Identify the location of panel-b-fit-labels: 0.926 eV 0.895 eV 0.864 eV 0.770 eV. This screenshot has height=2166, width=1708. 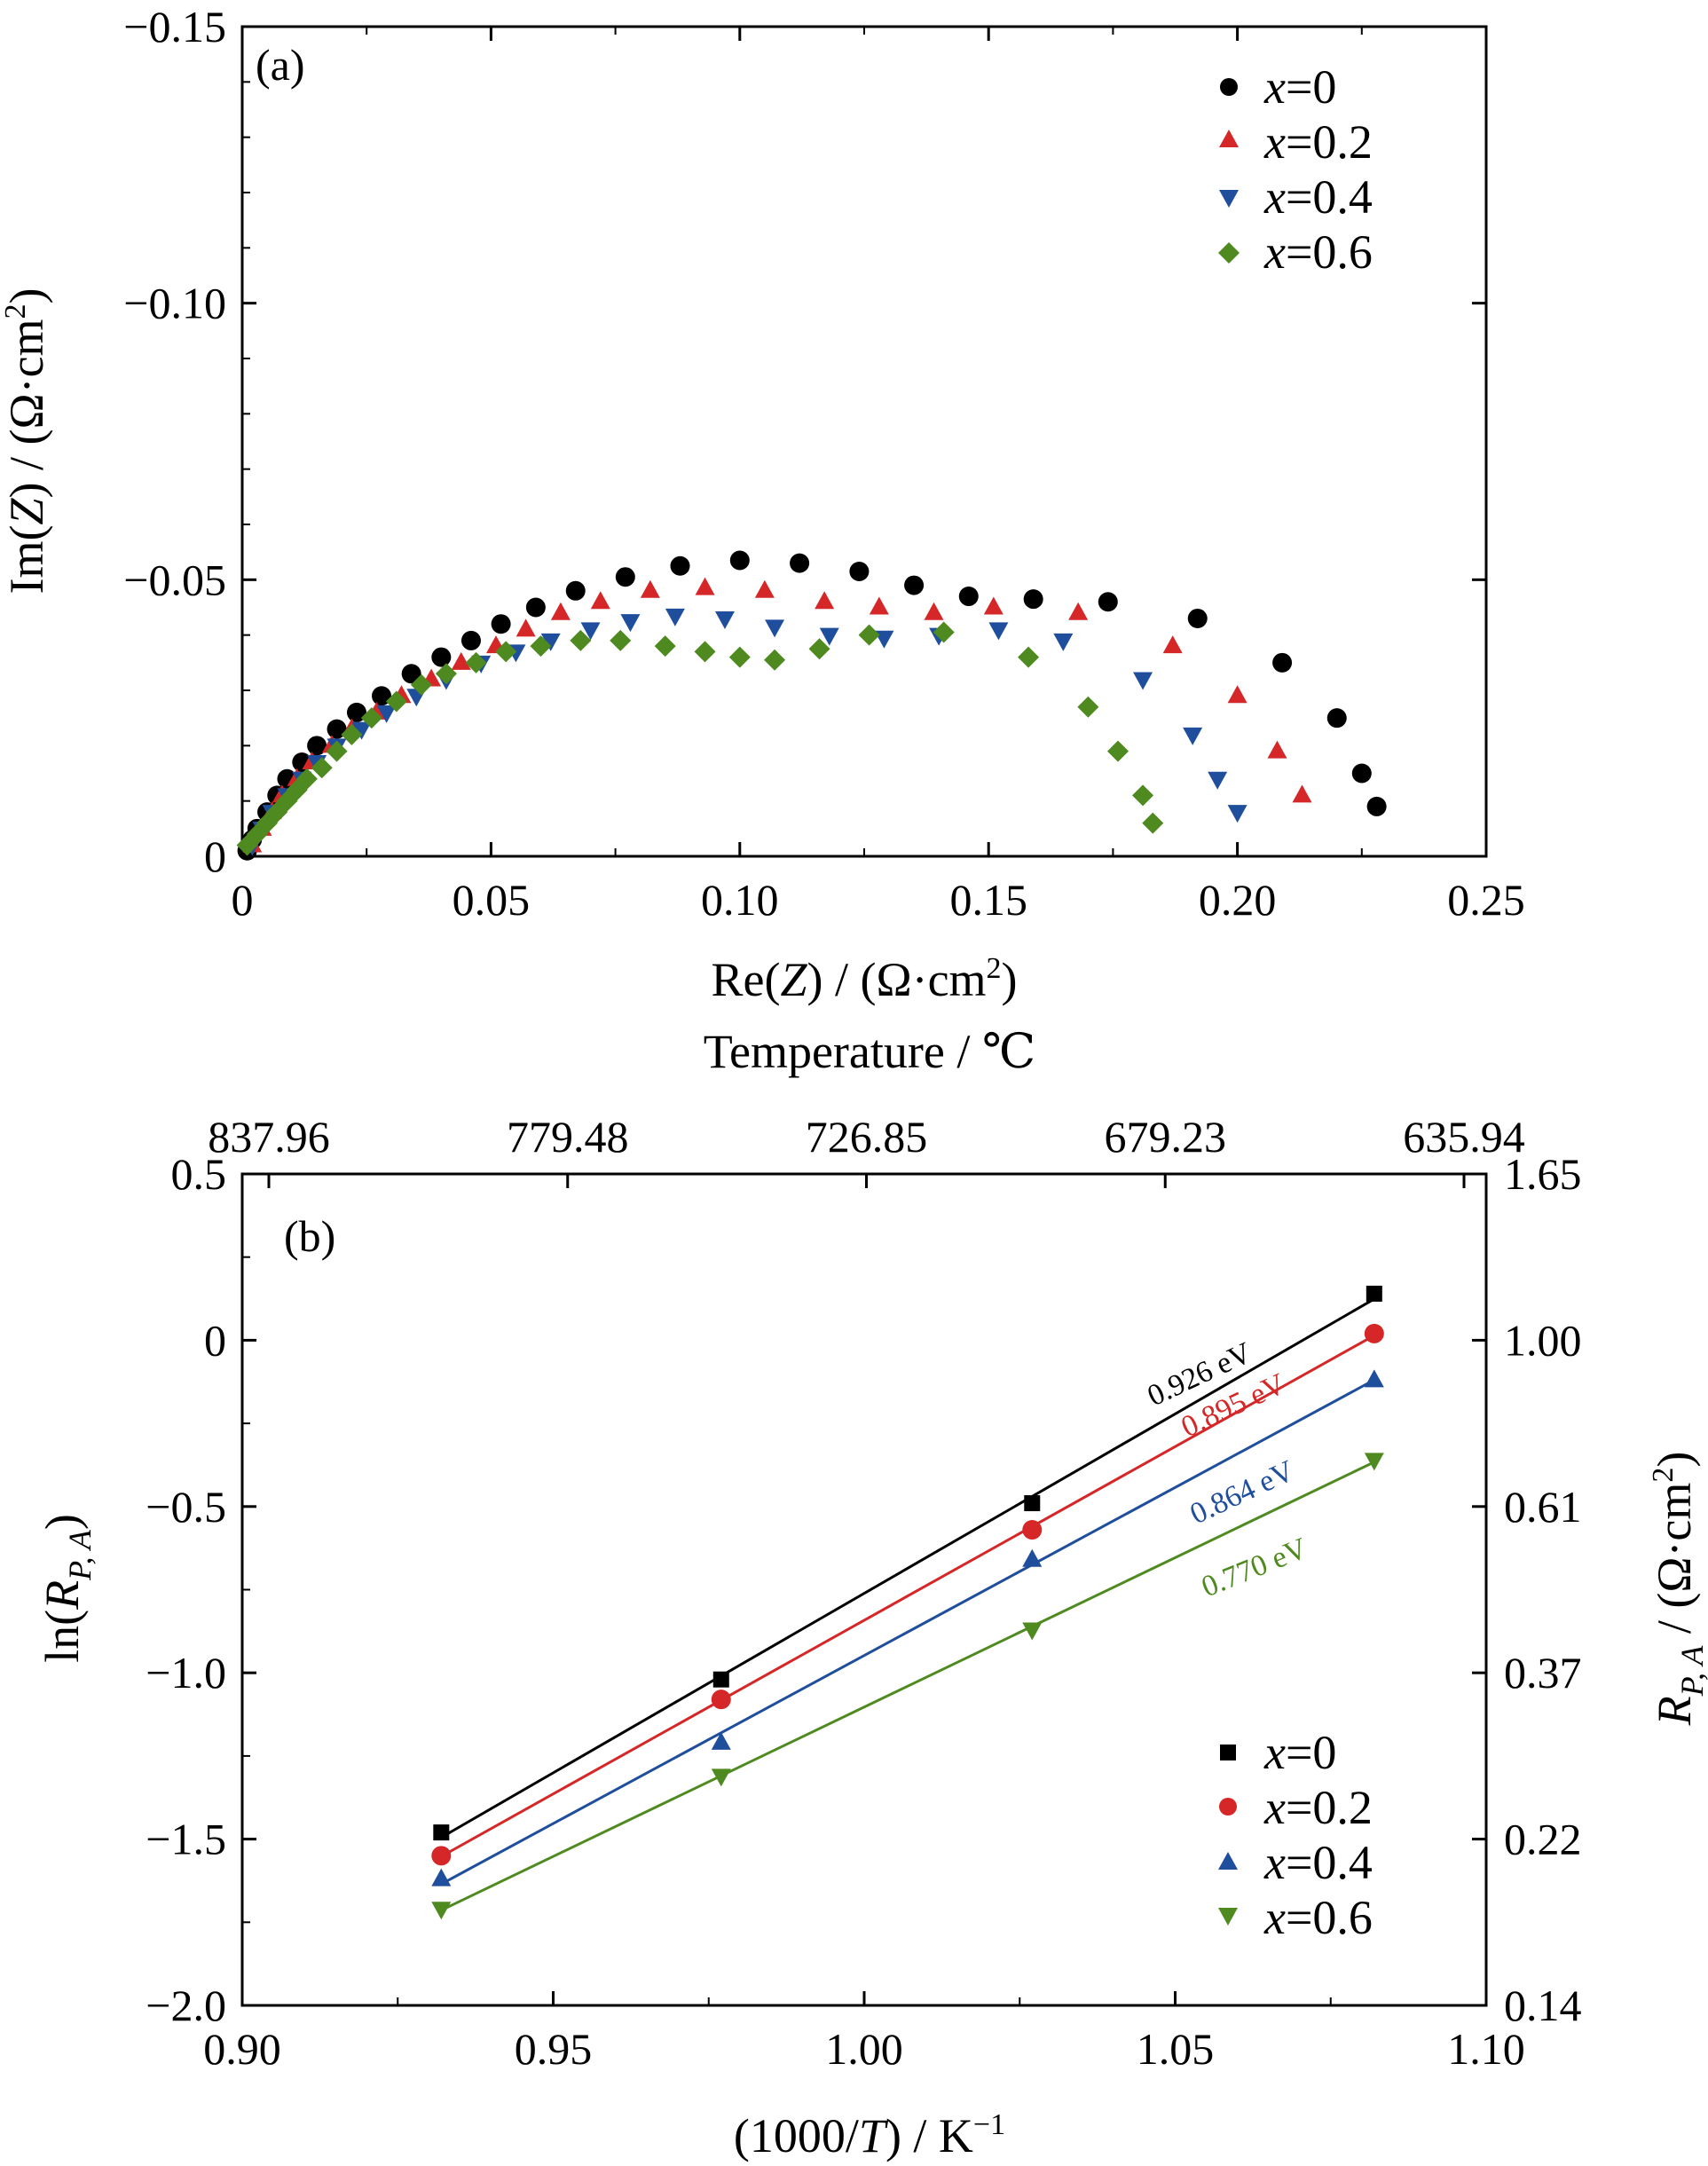
(1227, 1470).